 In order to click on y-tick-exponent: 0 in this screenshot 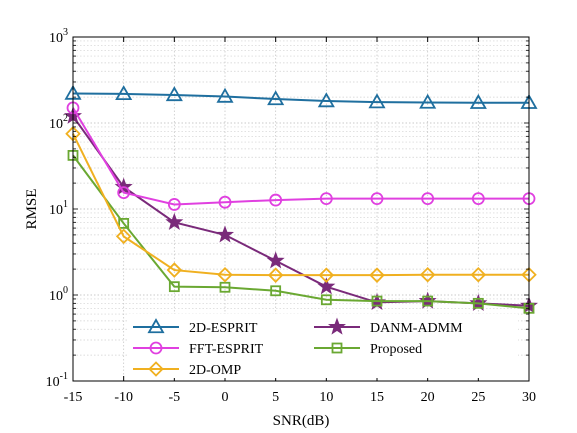, I will do `click(65, 290)`.